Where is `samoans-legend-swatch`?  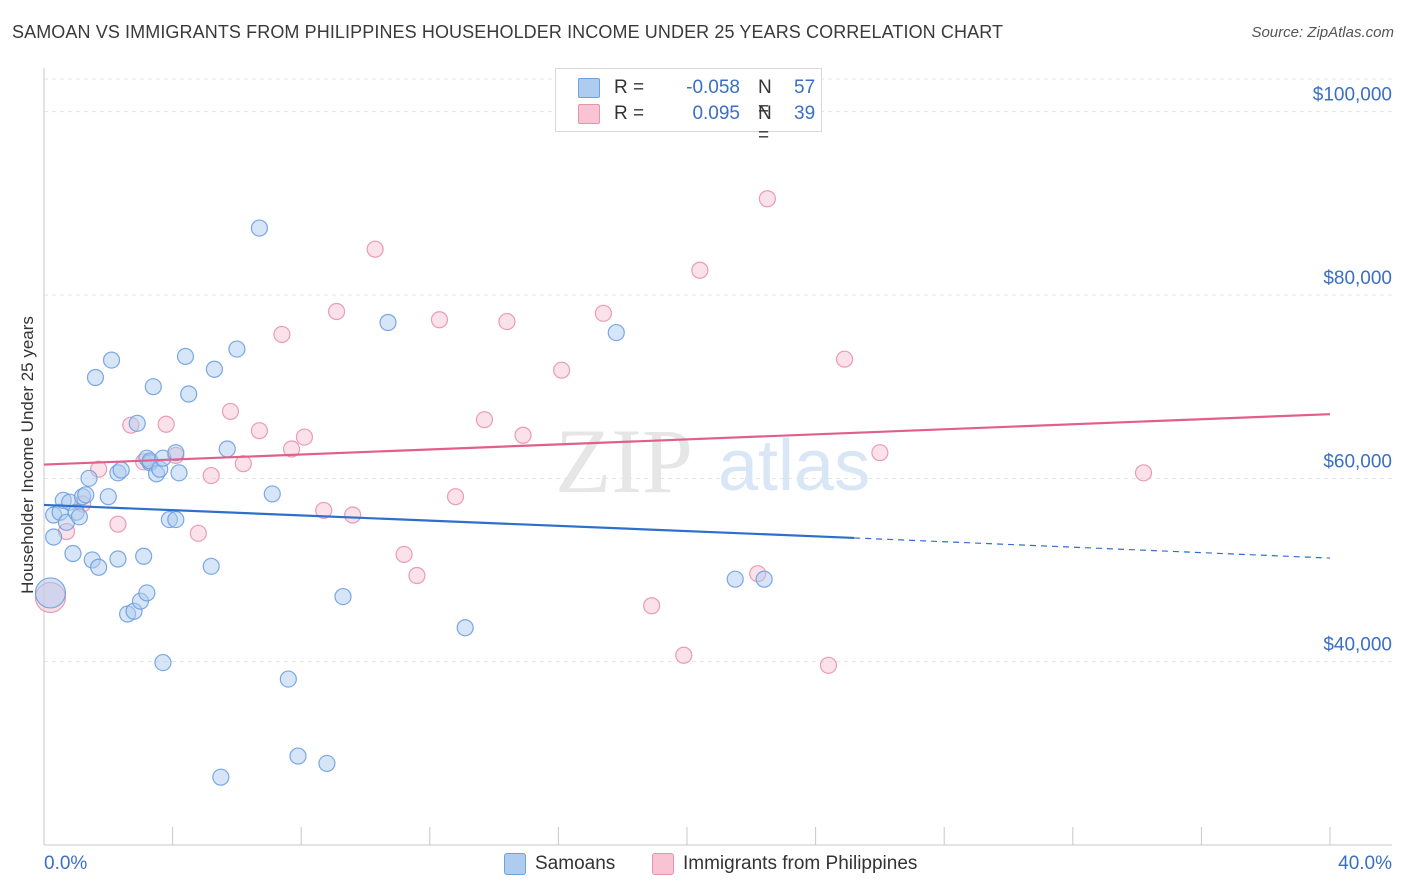
samoans-legend-swatch is located at coordinates (515, 864).